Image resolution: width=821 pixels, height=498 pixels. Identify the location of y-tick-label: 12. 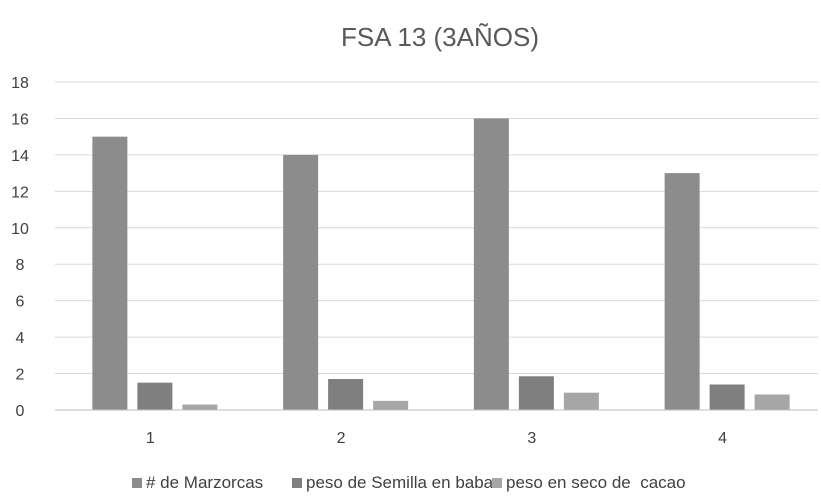
(20, 192).